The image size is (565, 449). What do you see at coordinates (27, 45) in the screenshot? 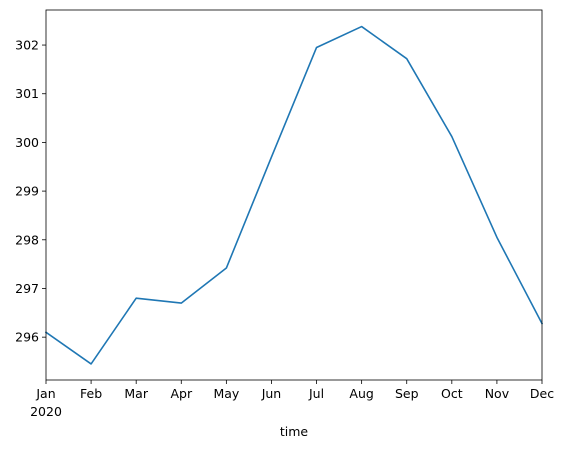
I see `y-tick-label: 302` at bounding box center [27, 45].